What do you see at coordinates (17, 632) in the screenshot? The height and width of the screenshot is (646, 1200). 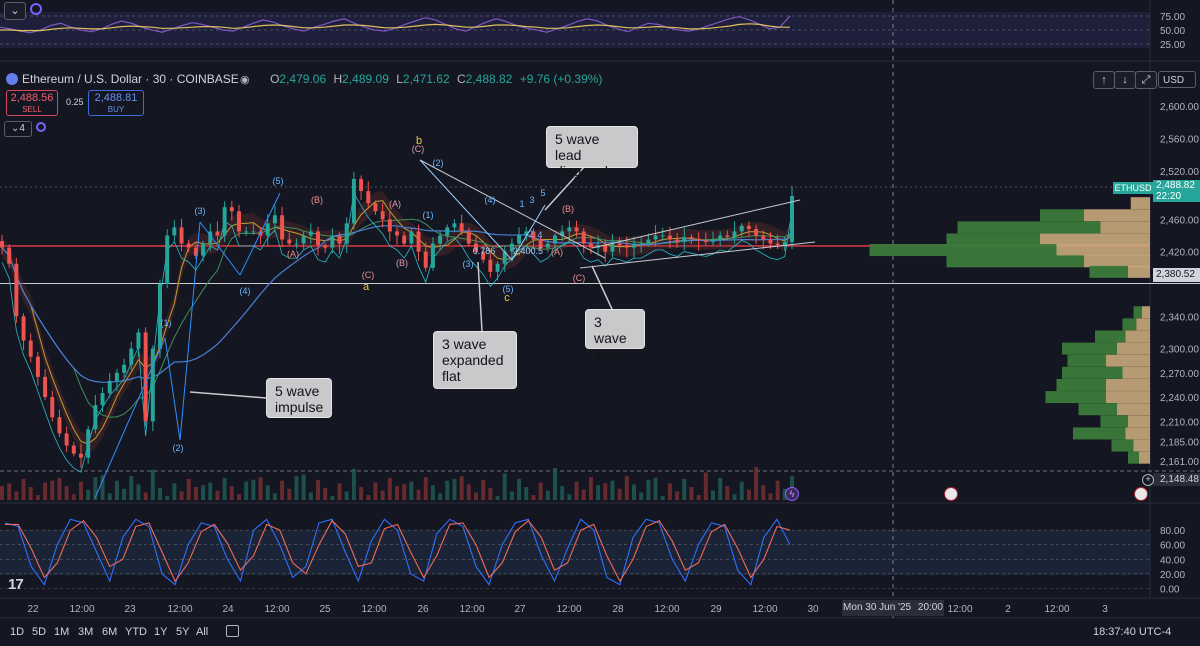 I see `timeframe-1d: 1D` at bounding box center [17, 632].